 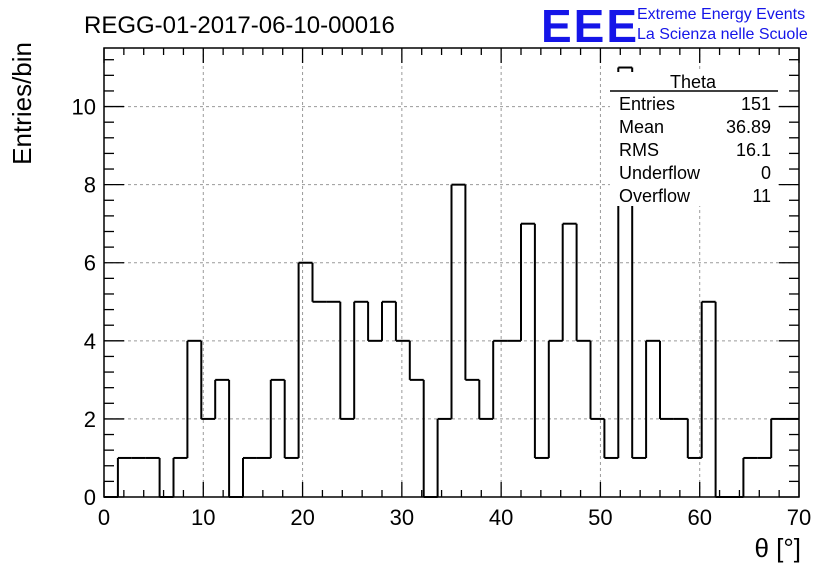 What do you see at coordinates (660, 173) in the screenshot?
I see `stats-row-label: Underflow` at bounding box center [660, 173].